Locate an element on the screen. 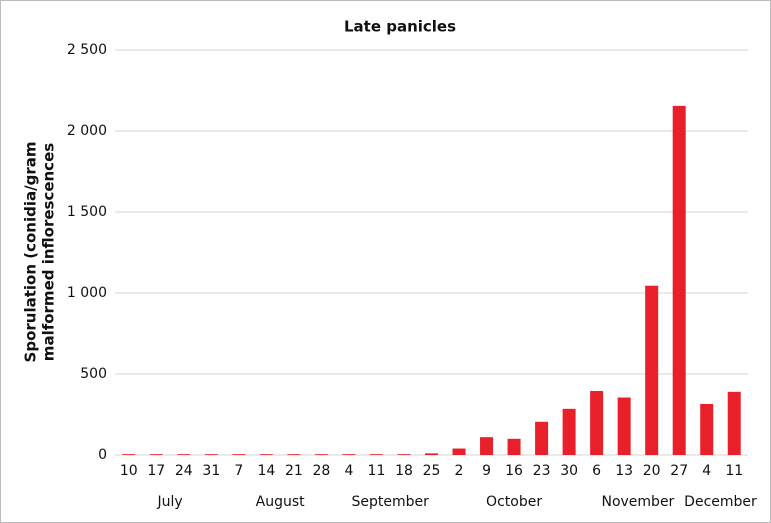 The width and height of the screenshot is (771, 523). x-tick-label: 2 is located at coordinates (459, 471).